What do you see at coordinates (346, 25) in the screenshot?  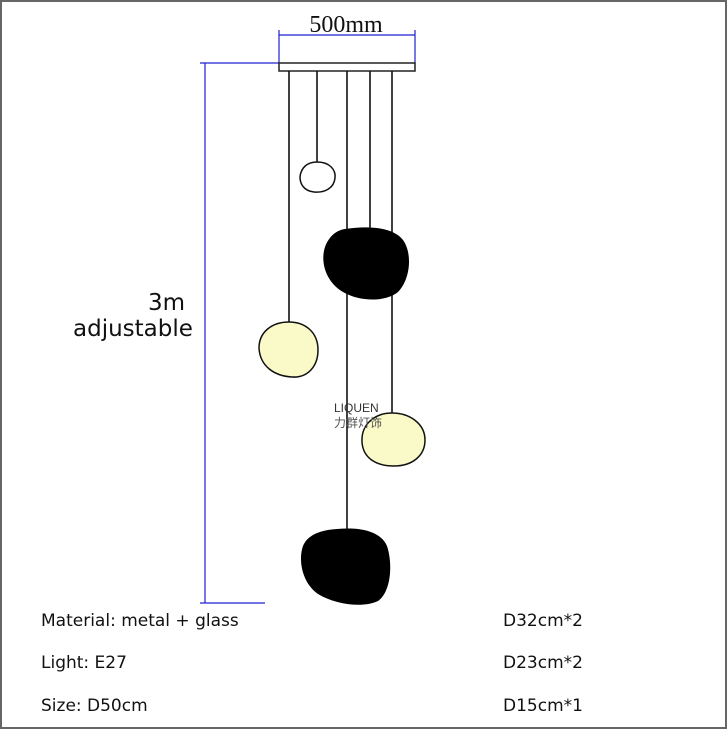 I see `width-label: 500mm` at bounding box center [346, 25].